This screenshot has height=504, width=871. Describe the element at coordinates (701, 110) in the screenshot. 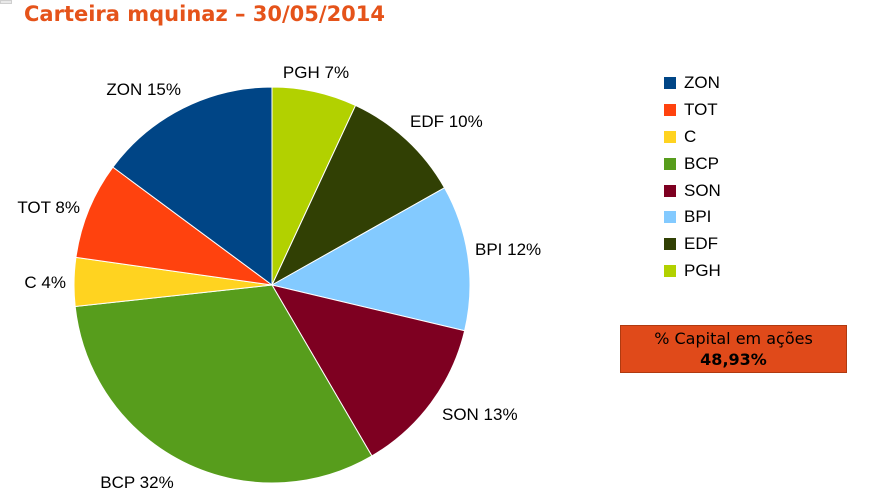

I see `legend-label: TOT` at that location.